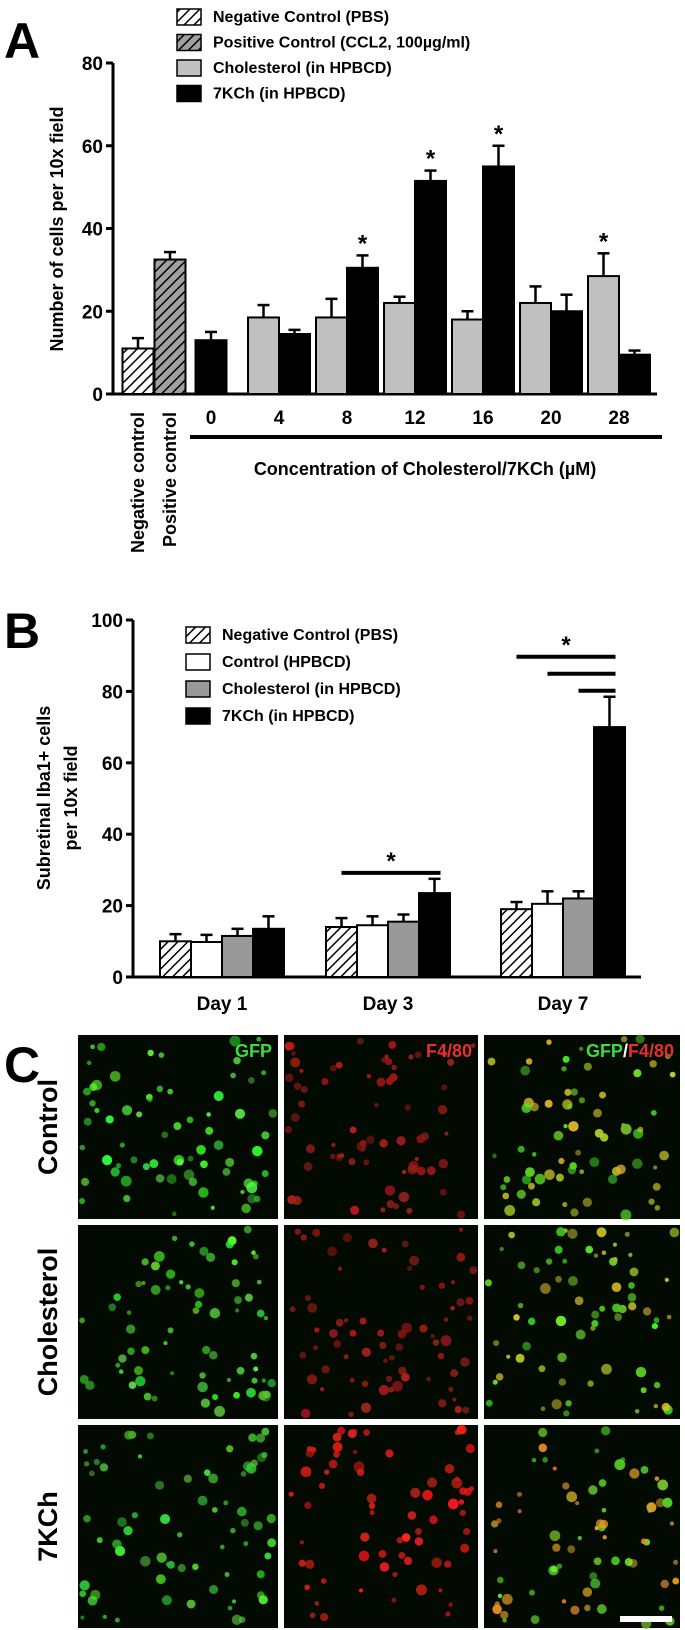 The height and width of the screenshot is (1630, 685). Describe the element at coordinates (630, 1051) in the screenshot. I see `column-label: GFP/F4/80` at that location.